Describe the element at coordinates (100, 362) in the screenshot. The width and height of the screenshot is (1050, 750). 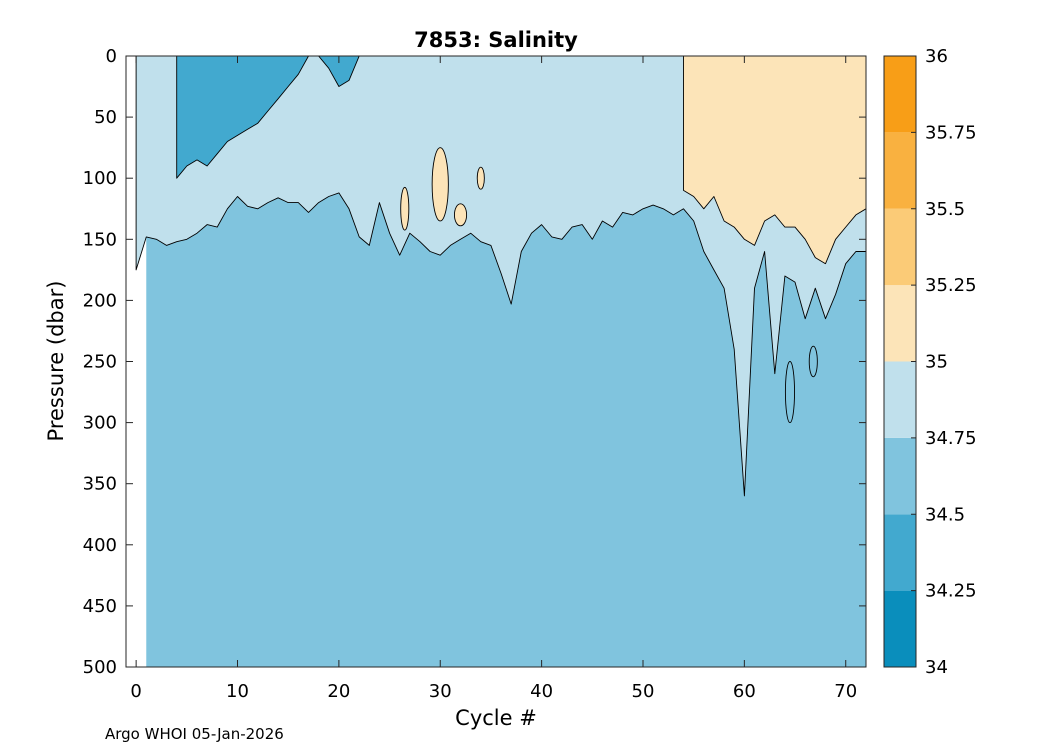
I see `y-tick-label: 250` at that location.